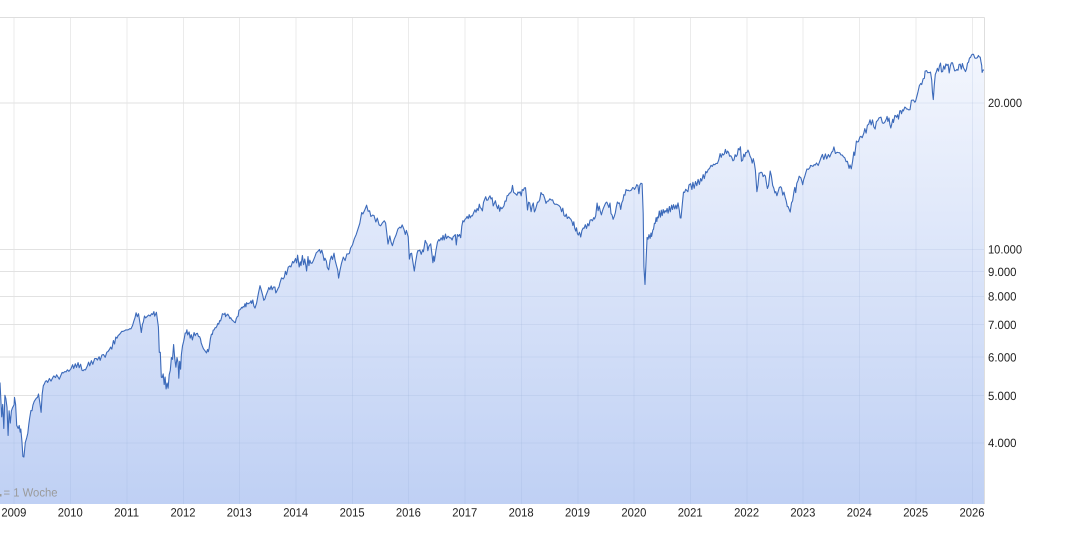 The height and width of the screenshot is (543, 1080). What do you see at coordinates (1002, 357) in the screenshot?
I see `svg-text: 6.000` at bounding box center [1002, 357].